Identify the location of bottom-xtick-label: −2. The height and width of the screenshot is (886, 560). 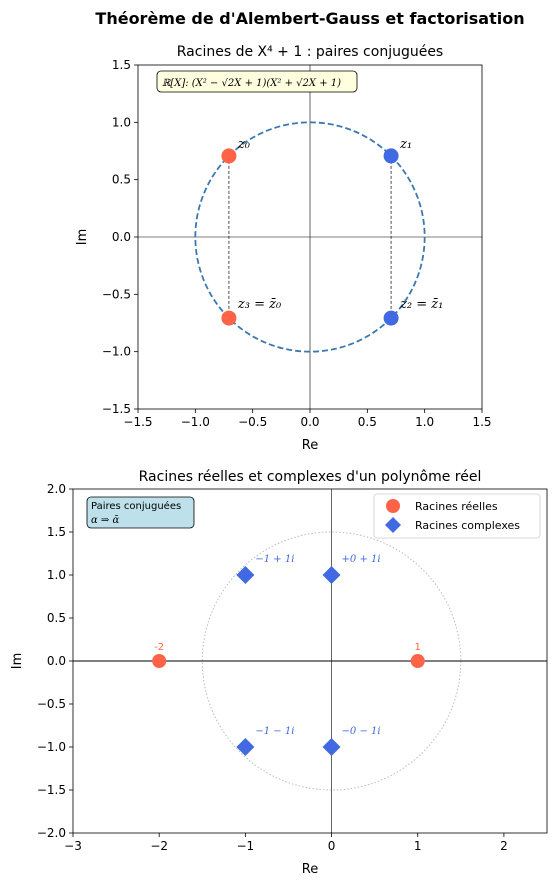
(159, 846).